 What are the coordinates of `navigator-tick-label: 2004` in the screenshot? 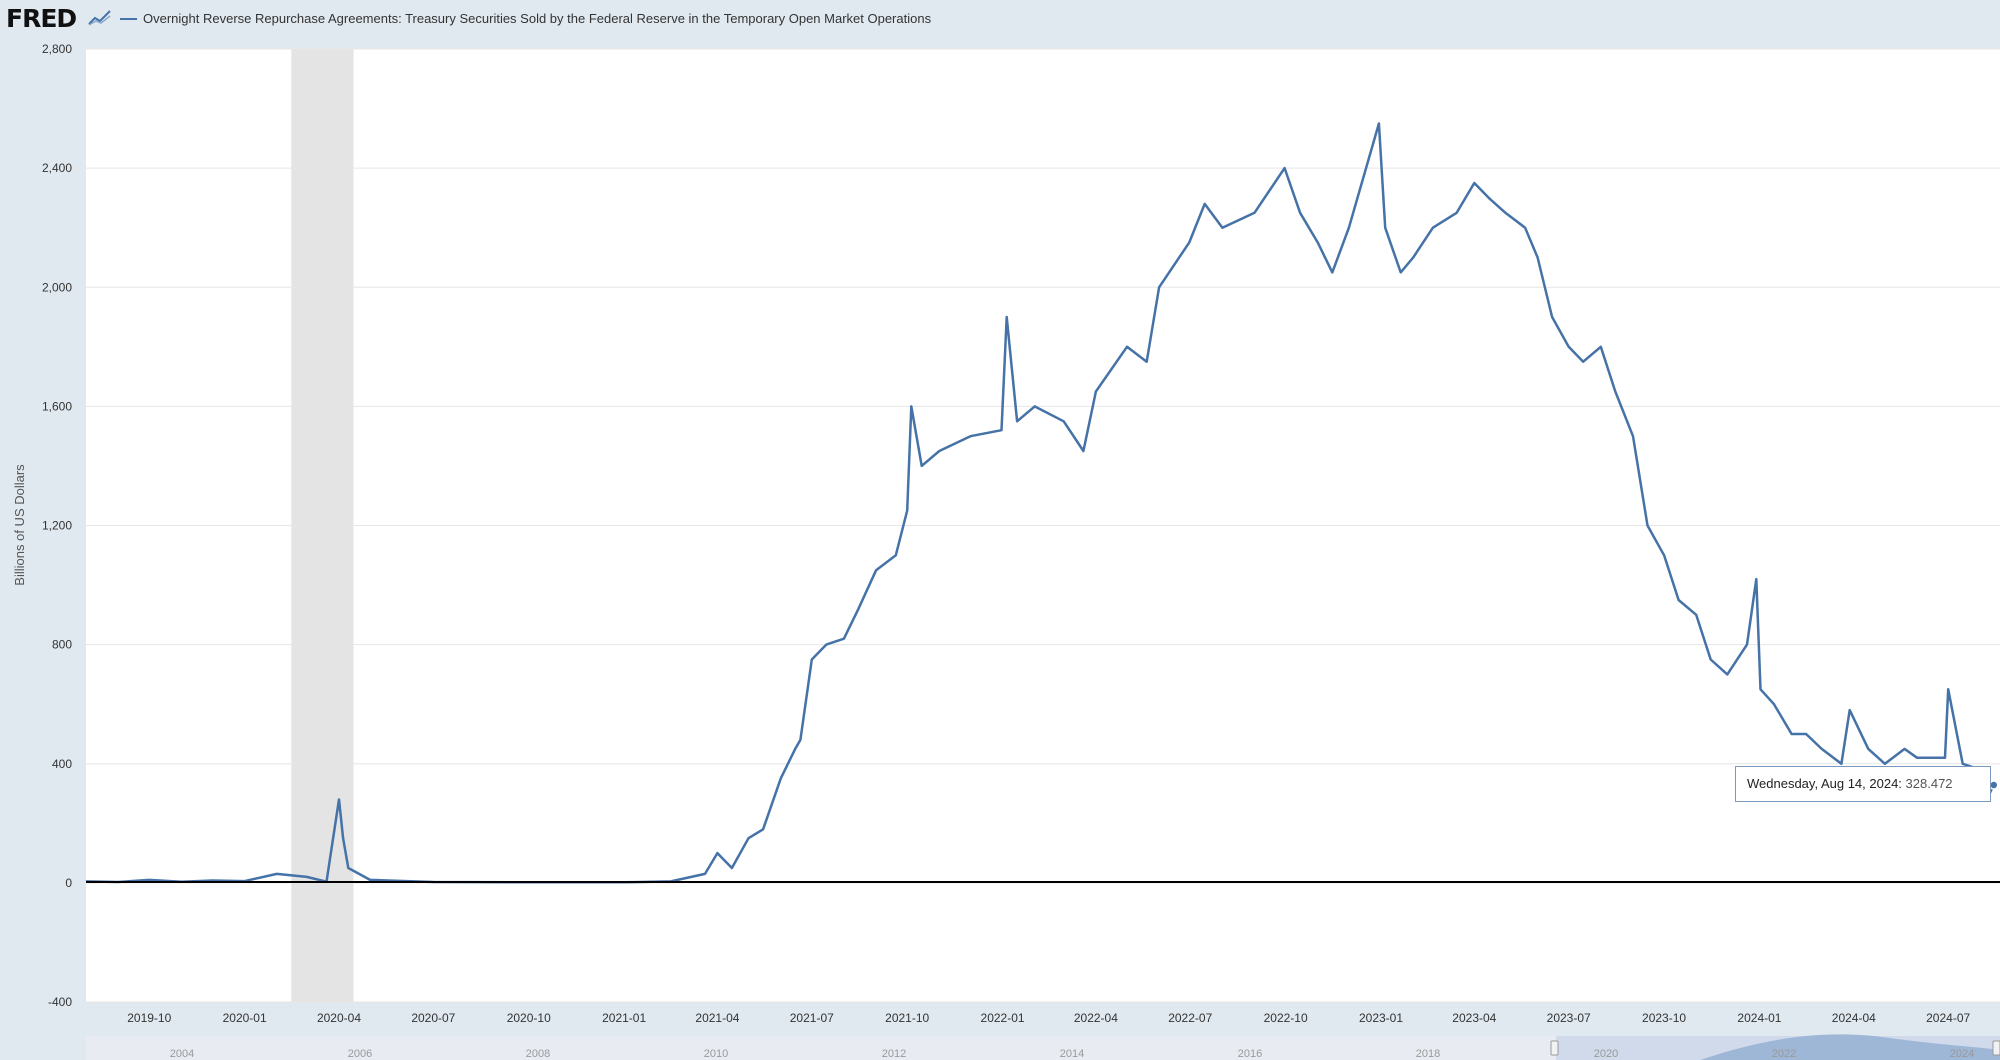 It's located at (182, 1054).